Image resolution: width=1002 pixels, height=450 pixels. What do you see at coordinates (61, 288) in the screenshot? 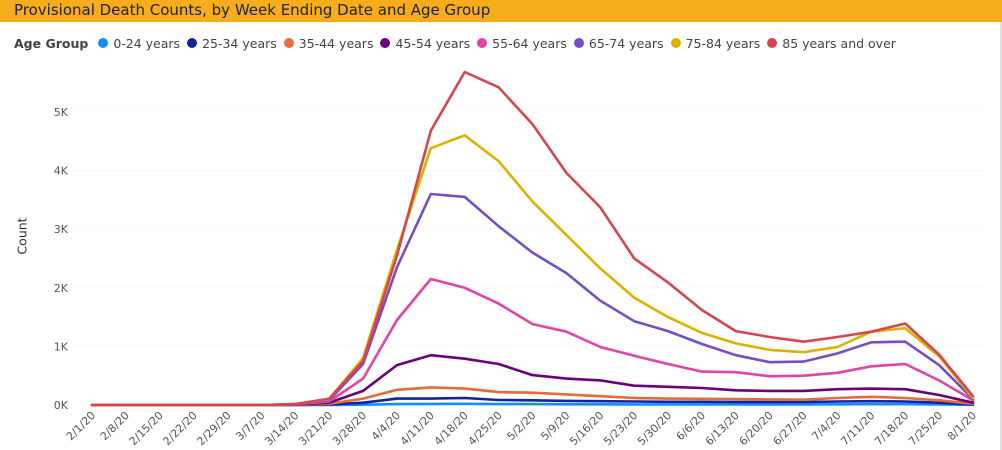
I see `y-tick-label: 2K` at bounding box center [61, 288].